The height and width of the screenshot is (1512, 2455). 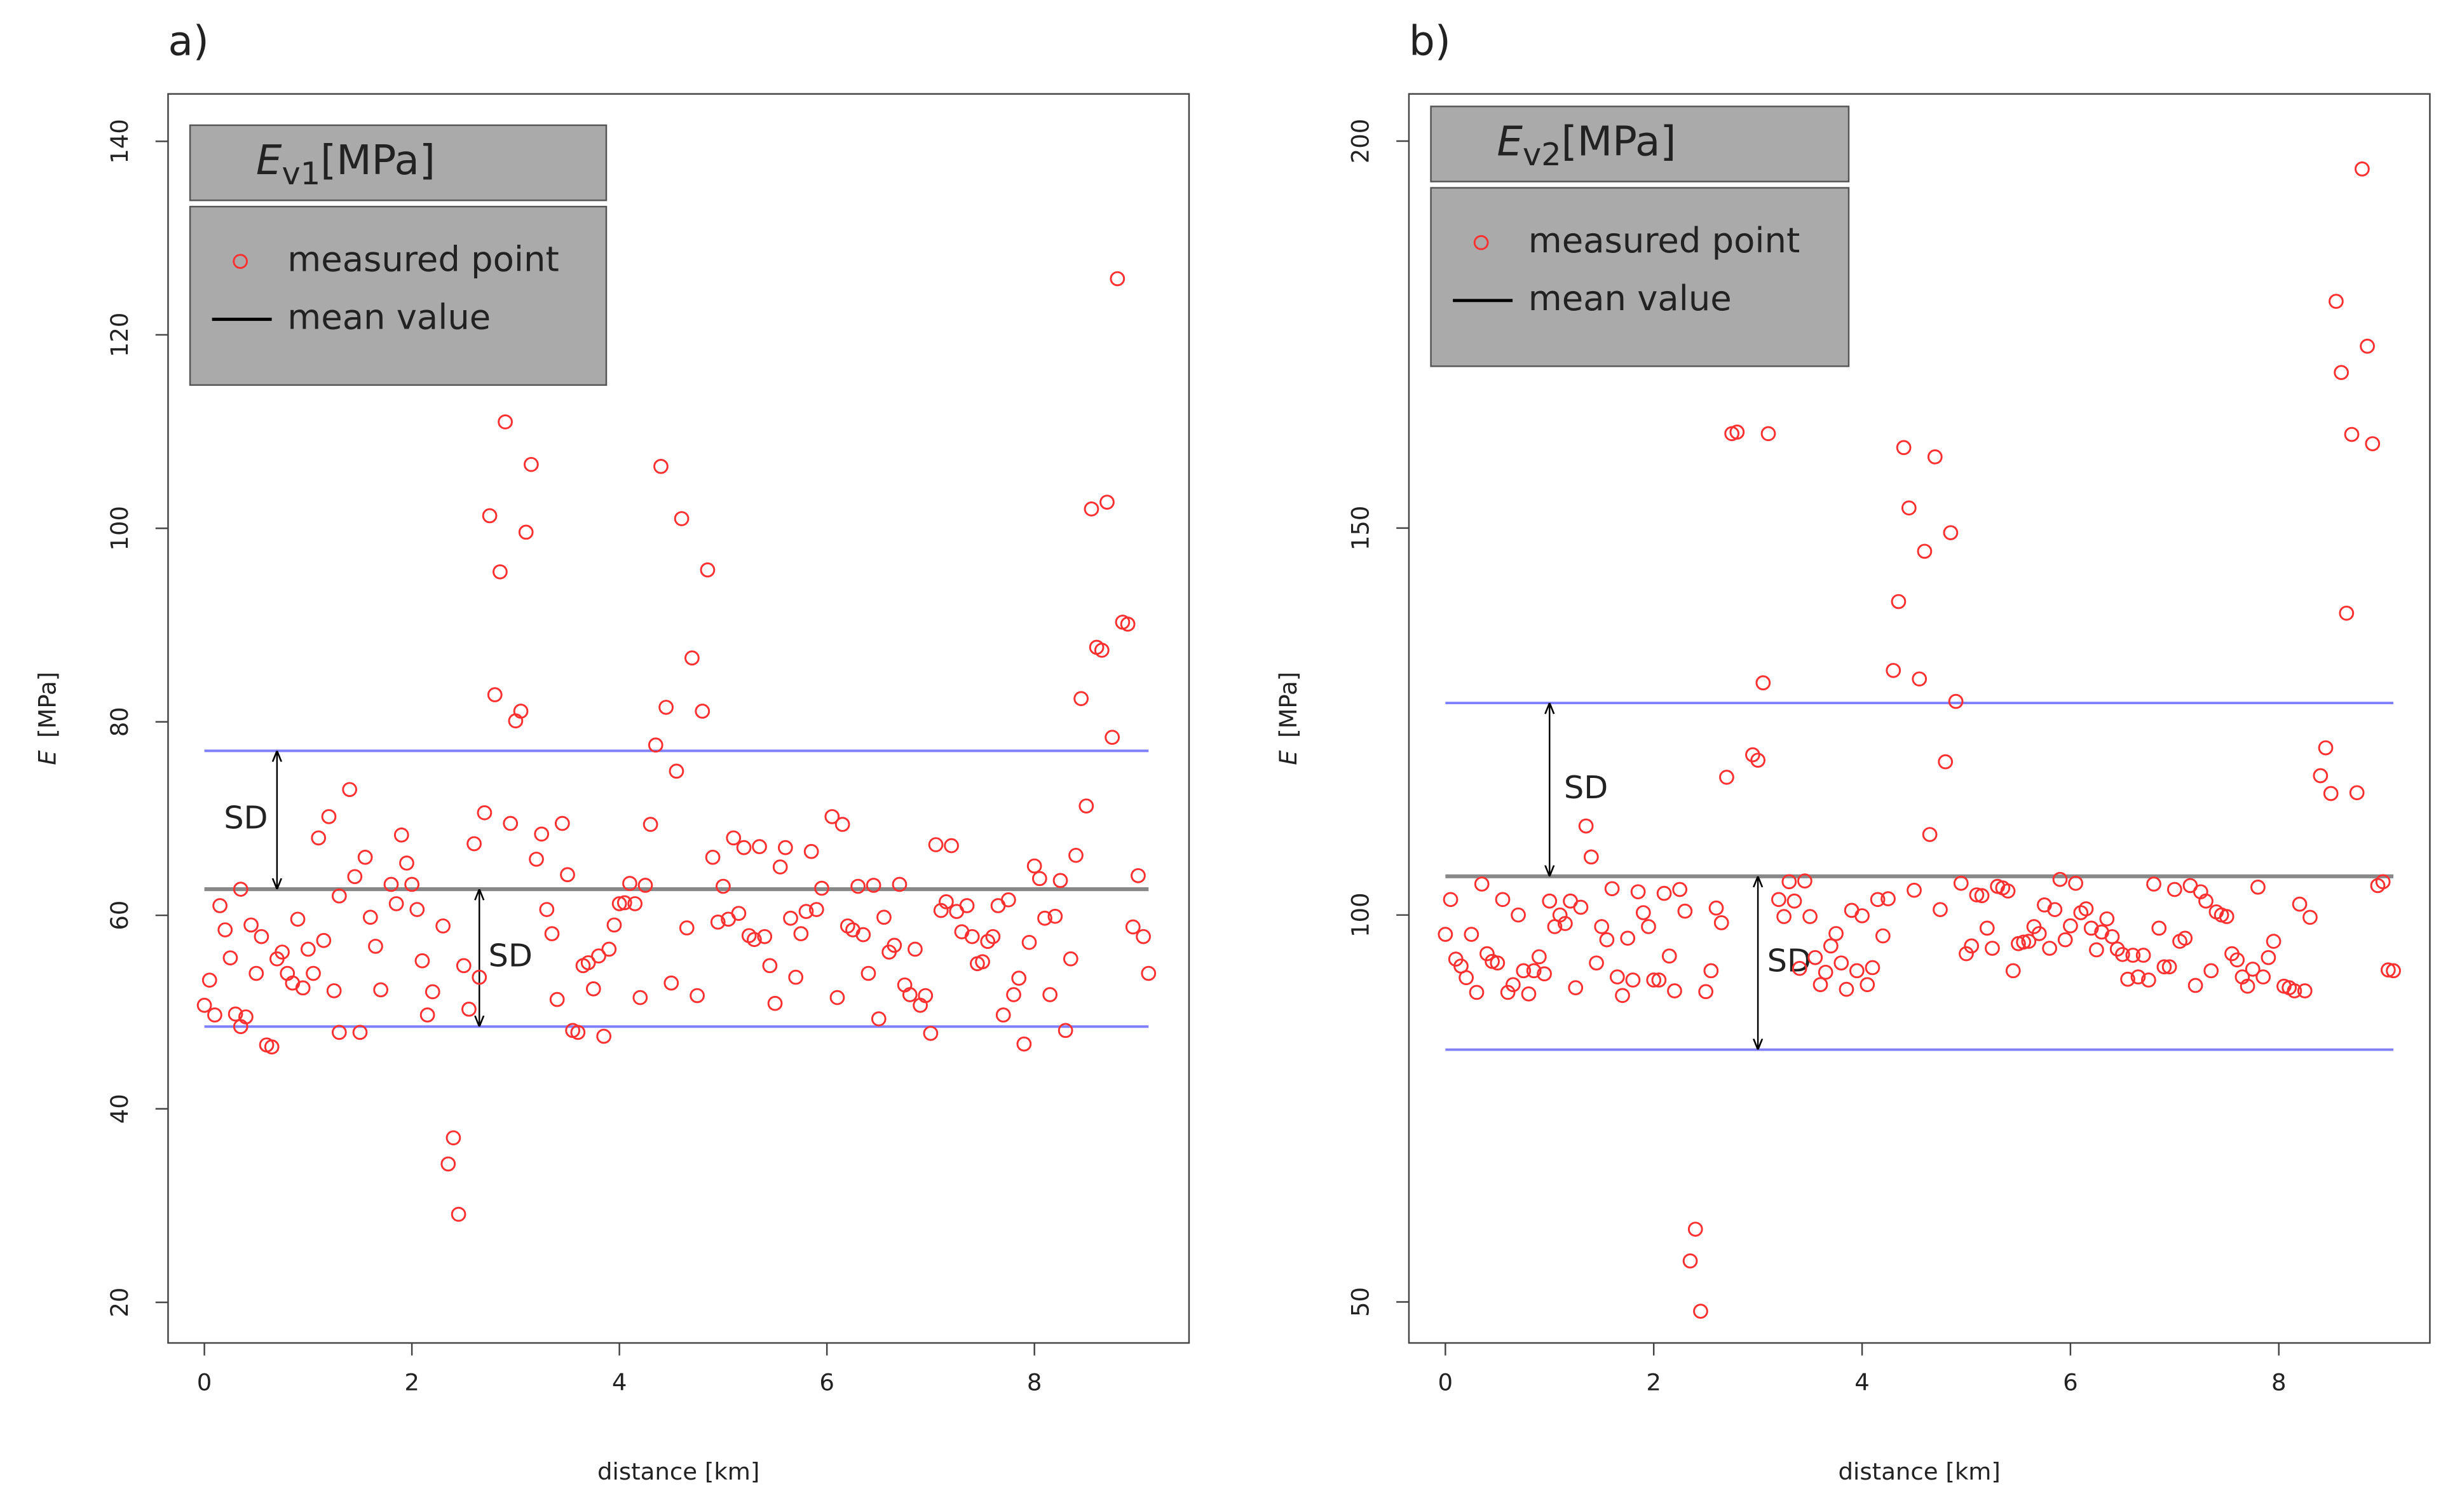 I want to click on legend-title: Ev2[MPa], so click(x=1586, y=145).